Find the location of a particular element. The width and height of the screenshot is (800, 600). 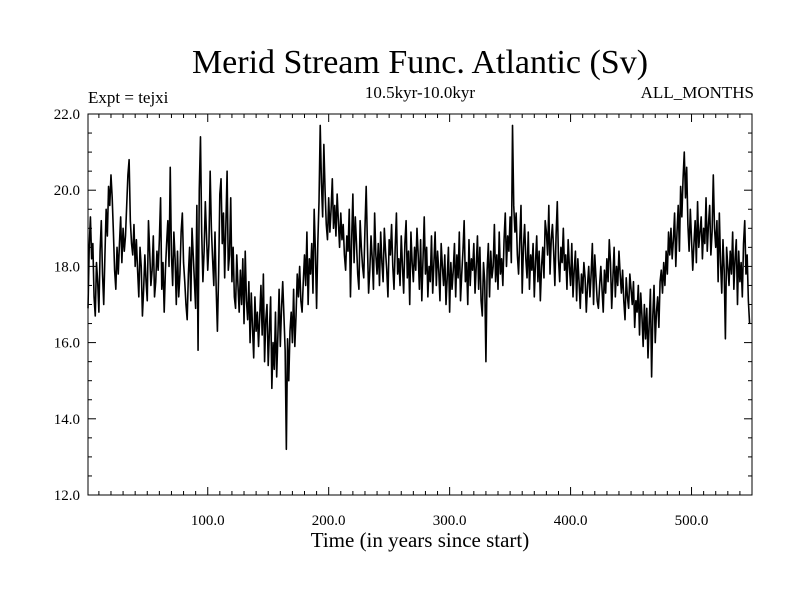

y-tick-label: 14.0 is located at coordinates (67, 420).